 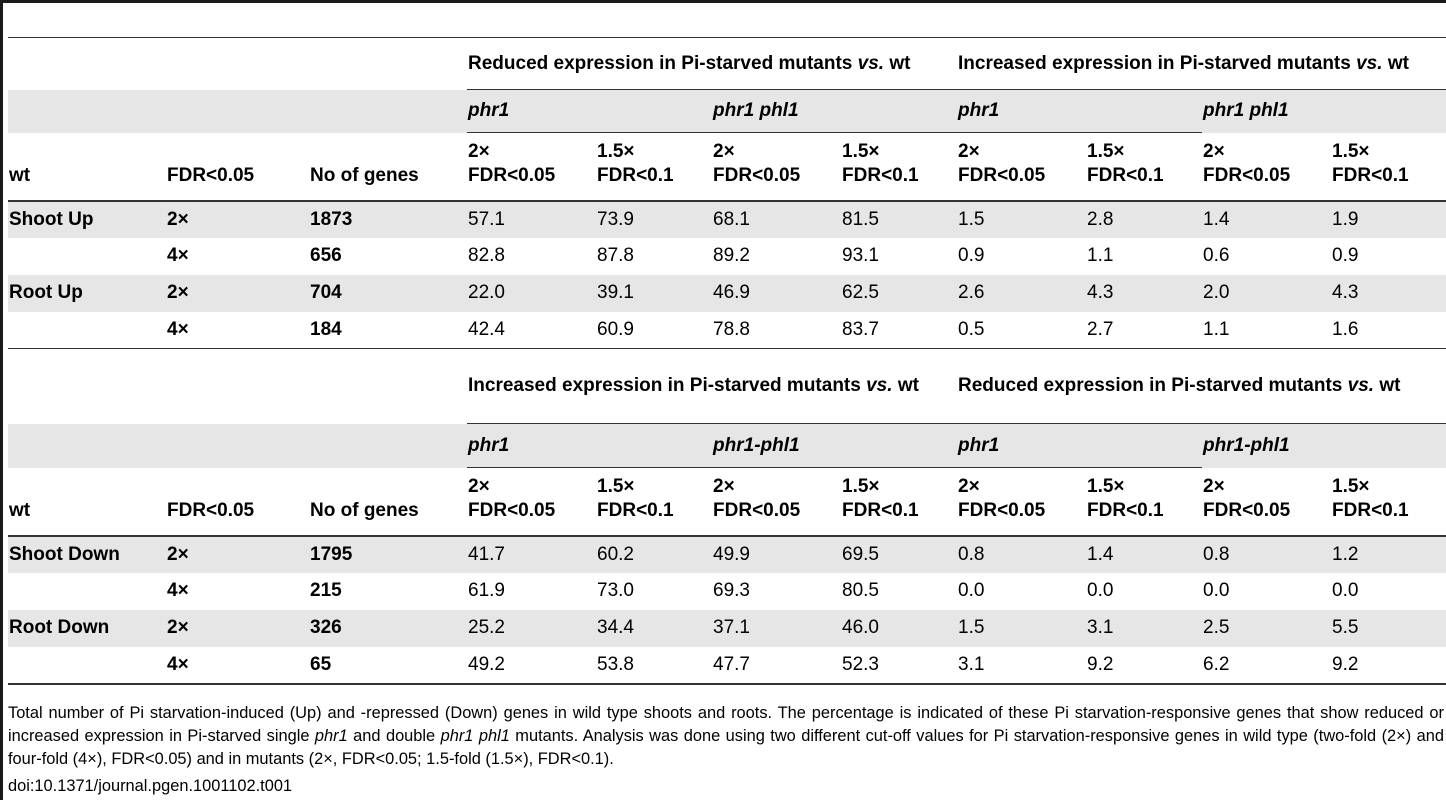 What do you see at coordinates (87, 628) in the screenshot?
I see `row-label: Root Down` at bounding box center [87, 628].